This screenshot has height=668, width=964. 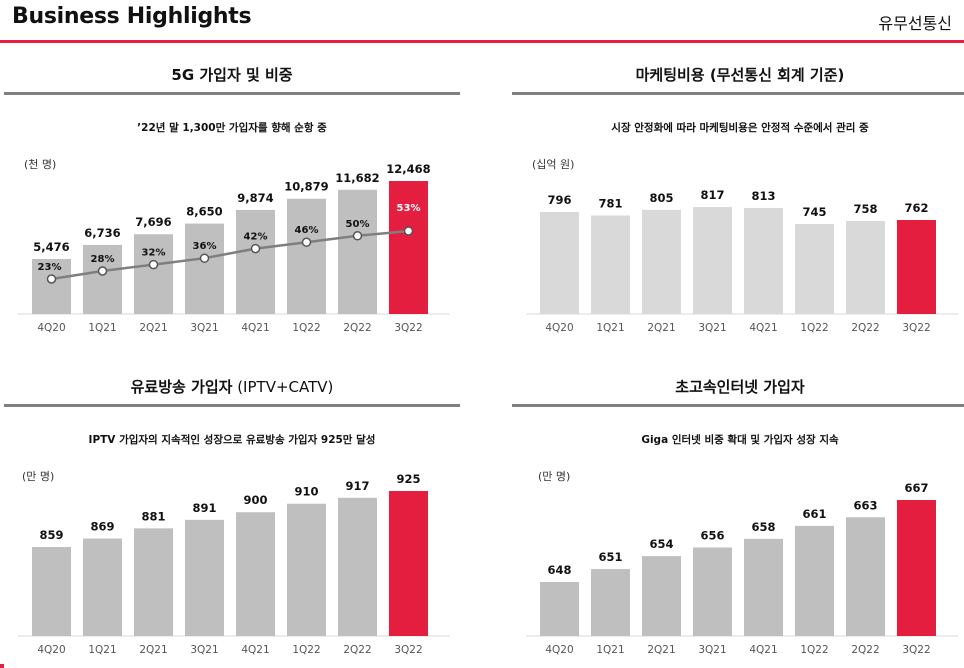 I want to click on panel-note: Giga 인터넷 비중 확대 및 가입자 성장 지속, so click(x=740, y=440).